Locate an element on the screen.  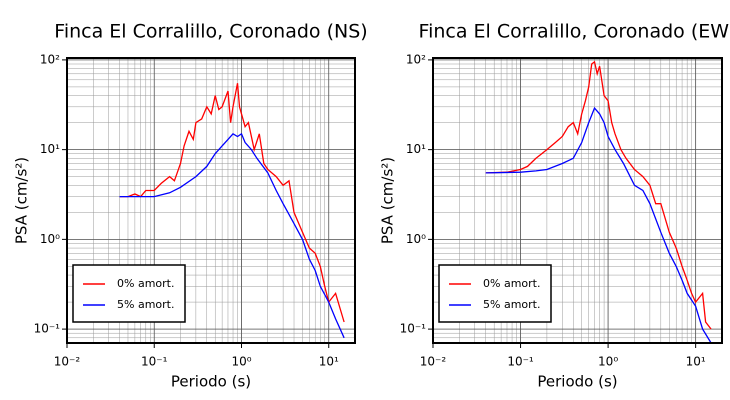
chart-title: Finca El Corralillo, Coronado (EW) is located at coordinates (574, 32).